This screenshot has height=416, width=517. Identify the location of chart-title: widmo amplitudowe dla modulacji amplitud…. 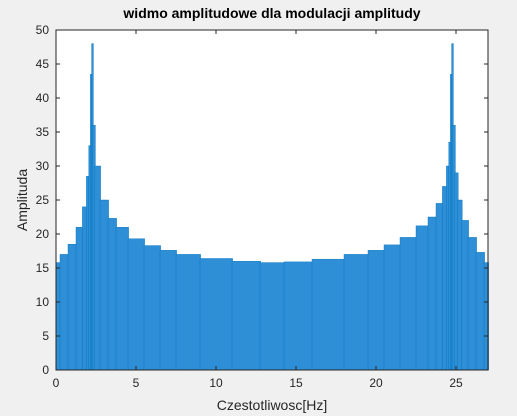
(271, 13).